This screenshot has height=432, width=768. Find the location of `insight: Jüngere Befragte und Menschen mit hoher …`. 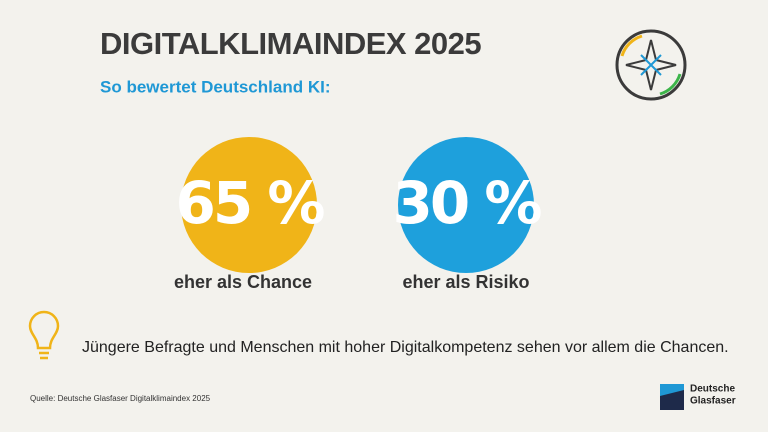

insight: Jüngere Befragte und Menschen mit hoher … is located at coordinates (405, 347).